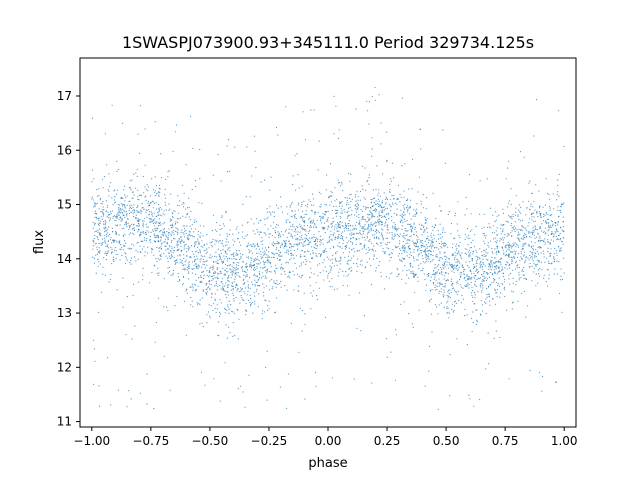  I want to click on y-tick-label: 15, so click(64, 205).